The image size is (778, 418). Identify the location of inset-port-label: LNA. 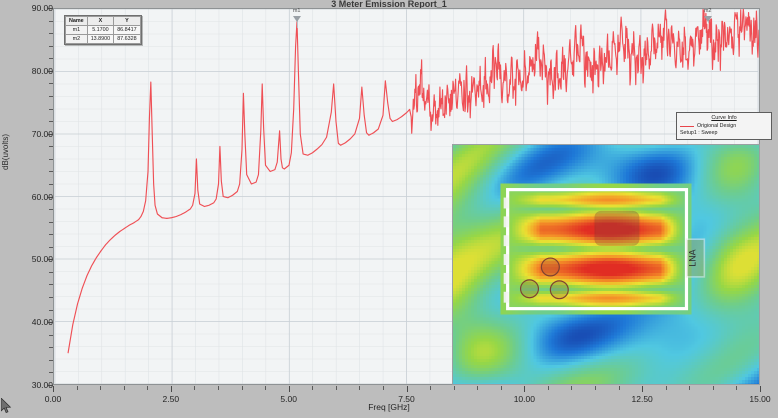
(692, 257).